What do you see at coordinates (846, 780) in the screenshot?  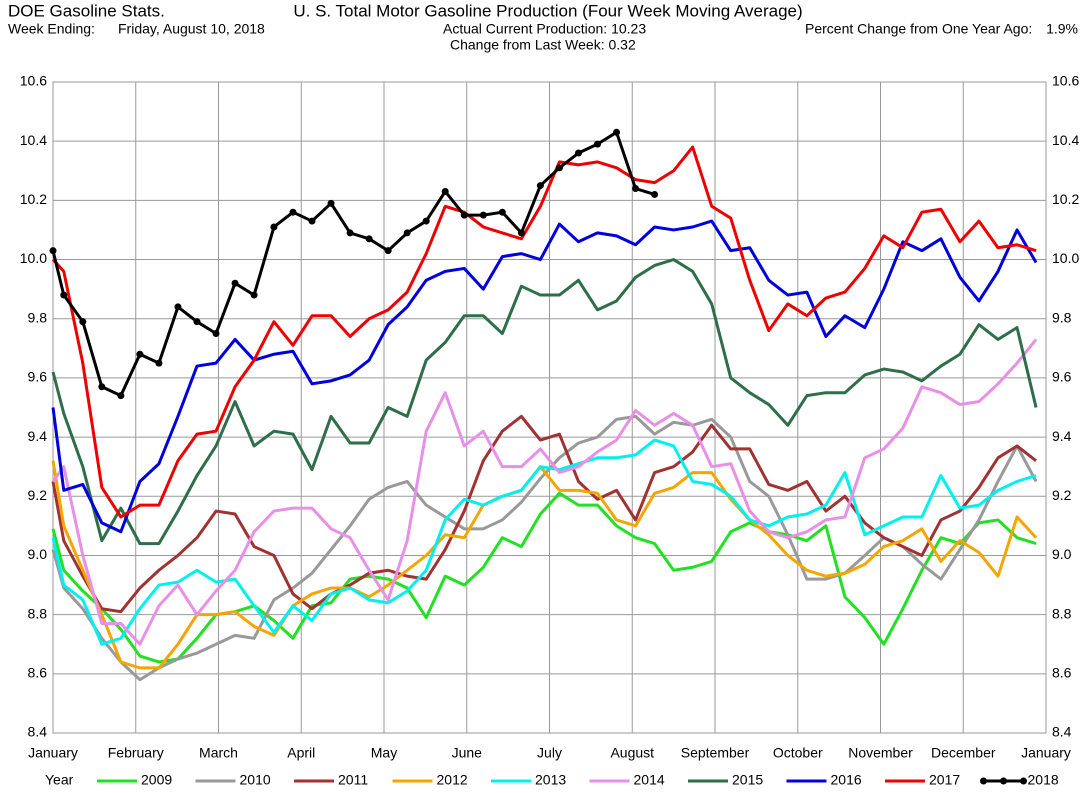 I see `legend-label: 2016` at bounding box center [846, 780].